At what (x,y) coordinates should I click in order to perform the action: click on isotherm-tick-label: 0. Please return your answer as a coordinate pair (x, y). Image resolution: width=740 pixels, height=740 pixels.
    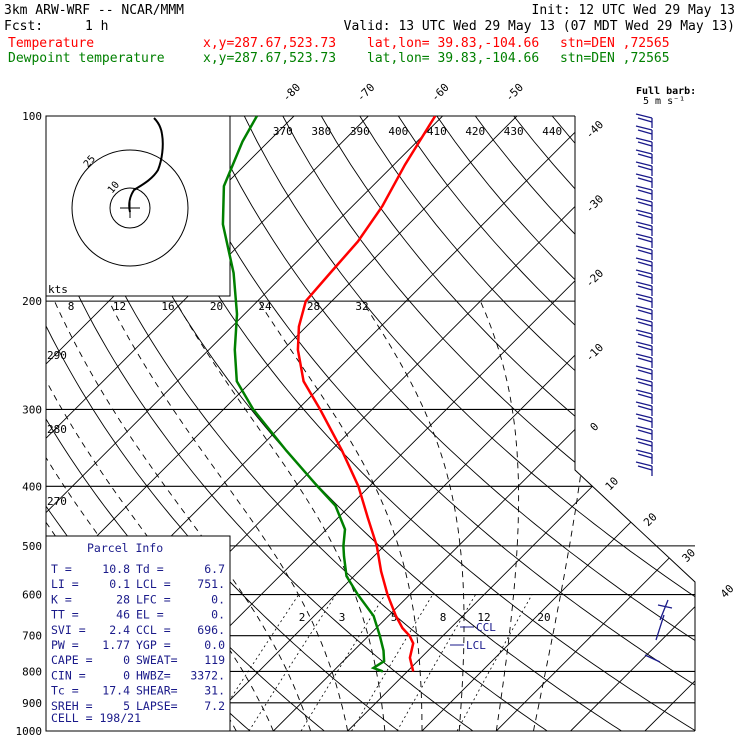
    Looking at the image, I should click on (595, 427).